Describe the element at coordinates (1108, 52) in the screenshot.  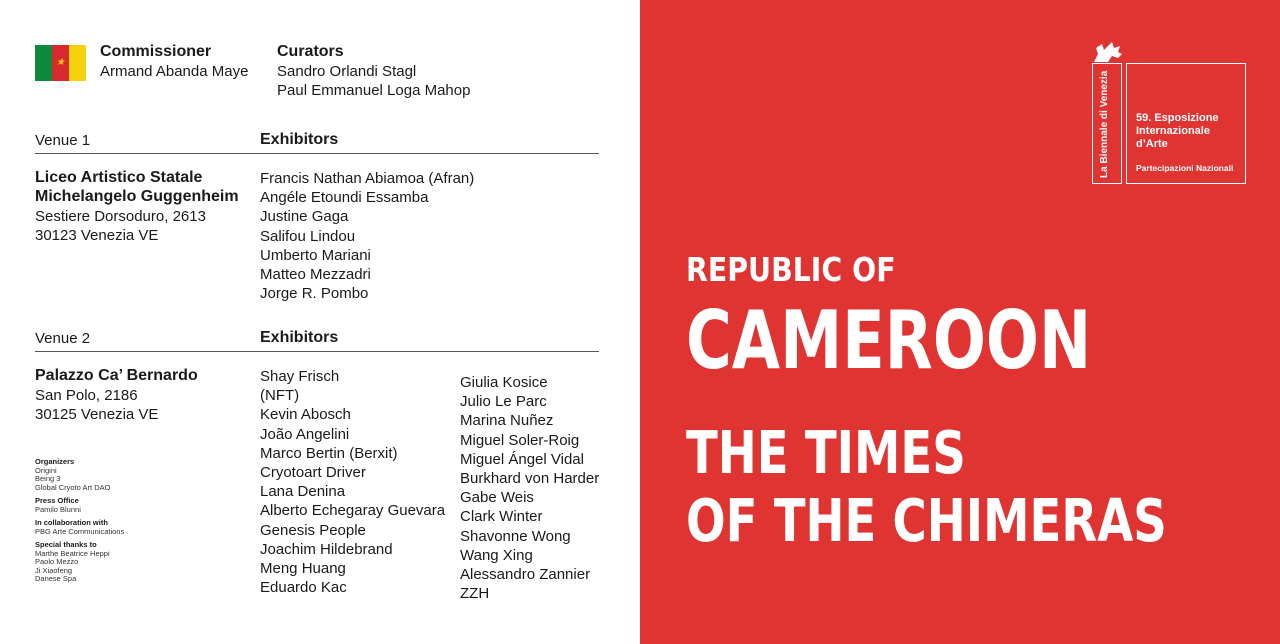
I see `winged-lion-icon` at that location.